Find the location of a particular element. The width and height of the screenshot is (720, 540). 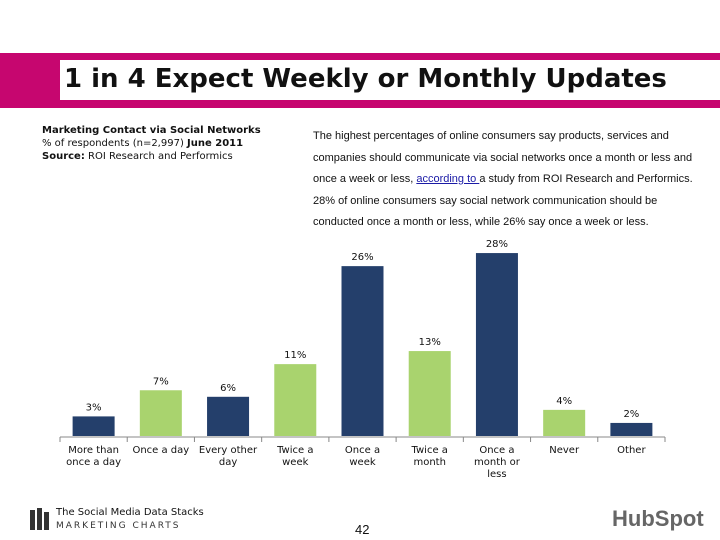

meta-source: ROI Research and Performics is located at coordinates (158, 156).